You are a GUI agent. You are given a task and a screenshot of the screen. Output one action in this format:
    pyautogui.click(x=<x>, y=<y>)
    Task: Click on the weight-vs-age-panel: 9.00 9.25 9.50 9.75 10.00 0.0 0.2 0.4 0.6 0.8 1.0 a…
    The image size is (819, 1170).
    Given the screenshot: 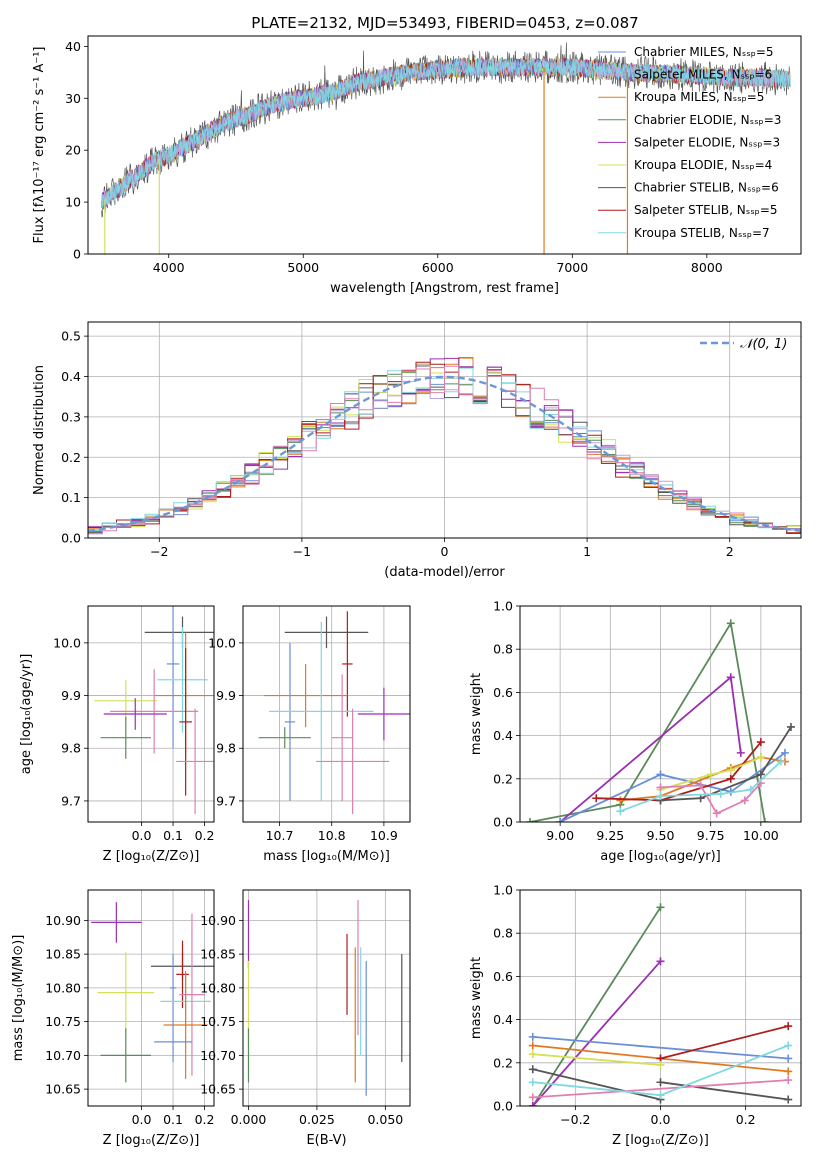 What is the action you would take?
    pyautogui.click(x=635, y=731)
    